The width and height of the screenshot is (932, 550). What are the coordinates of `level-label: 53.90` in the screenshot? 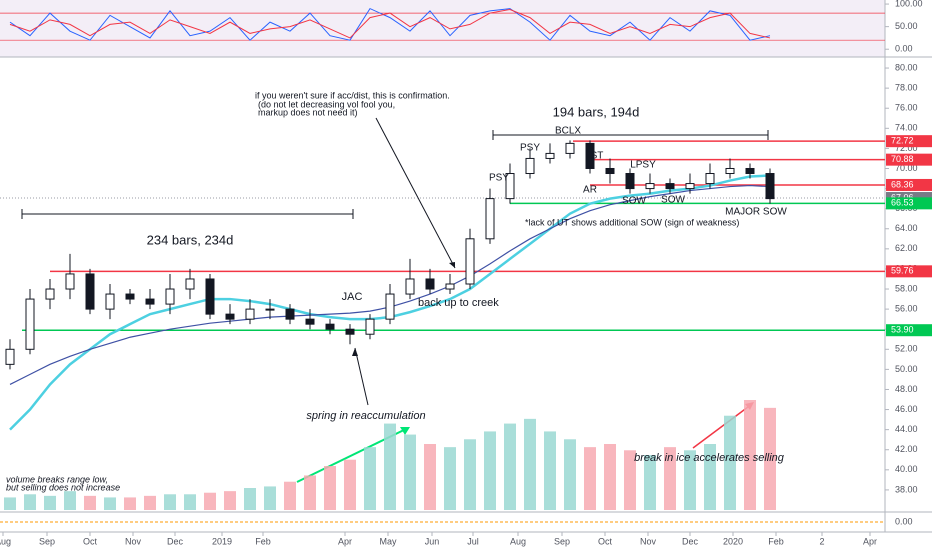 It's located at (902, 330).